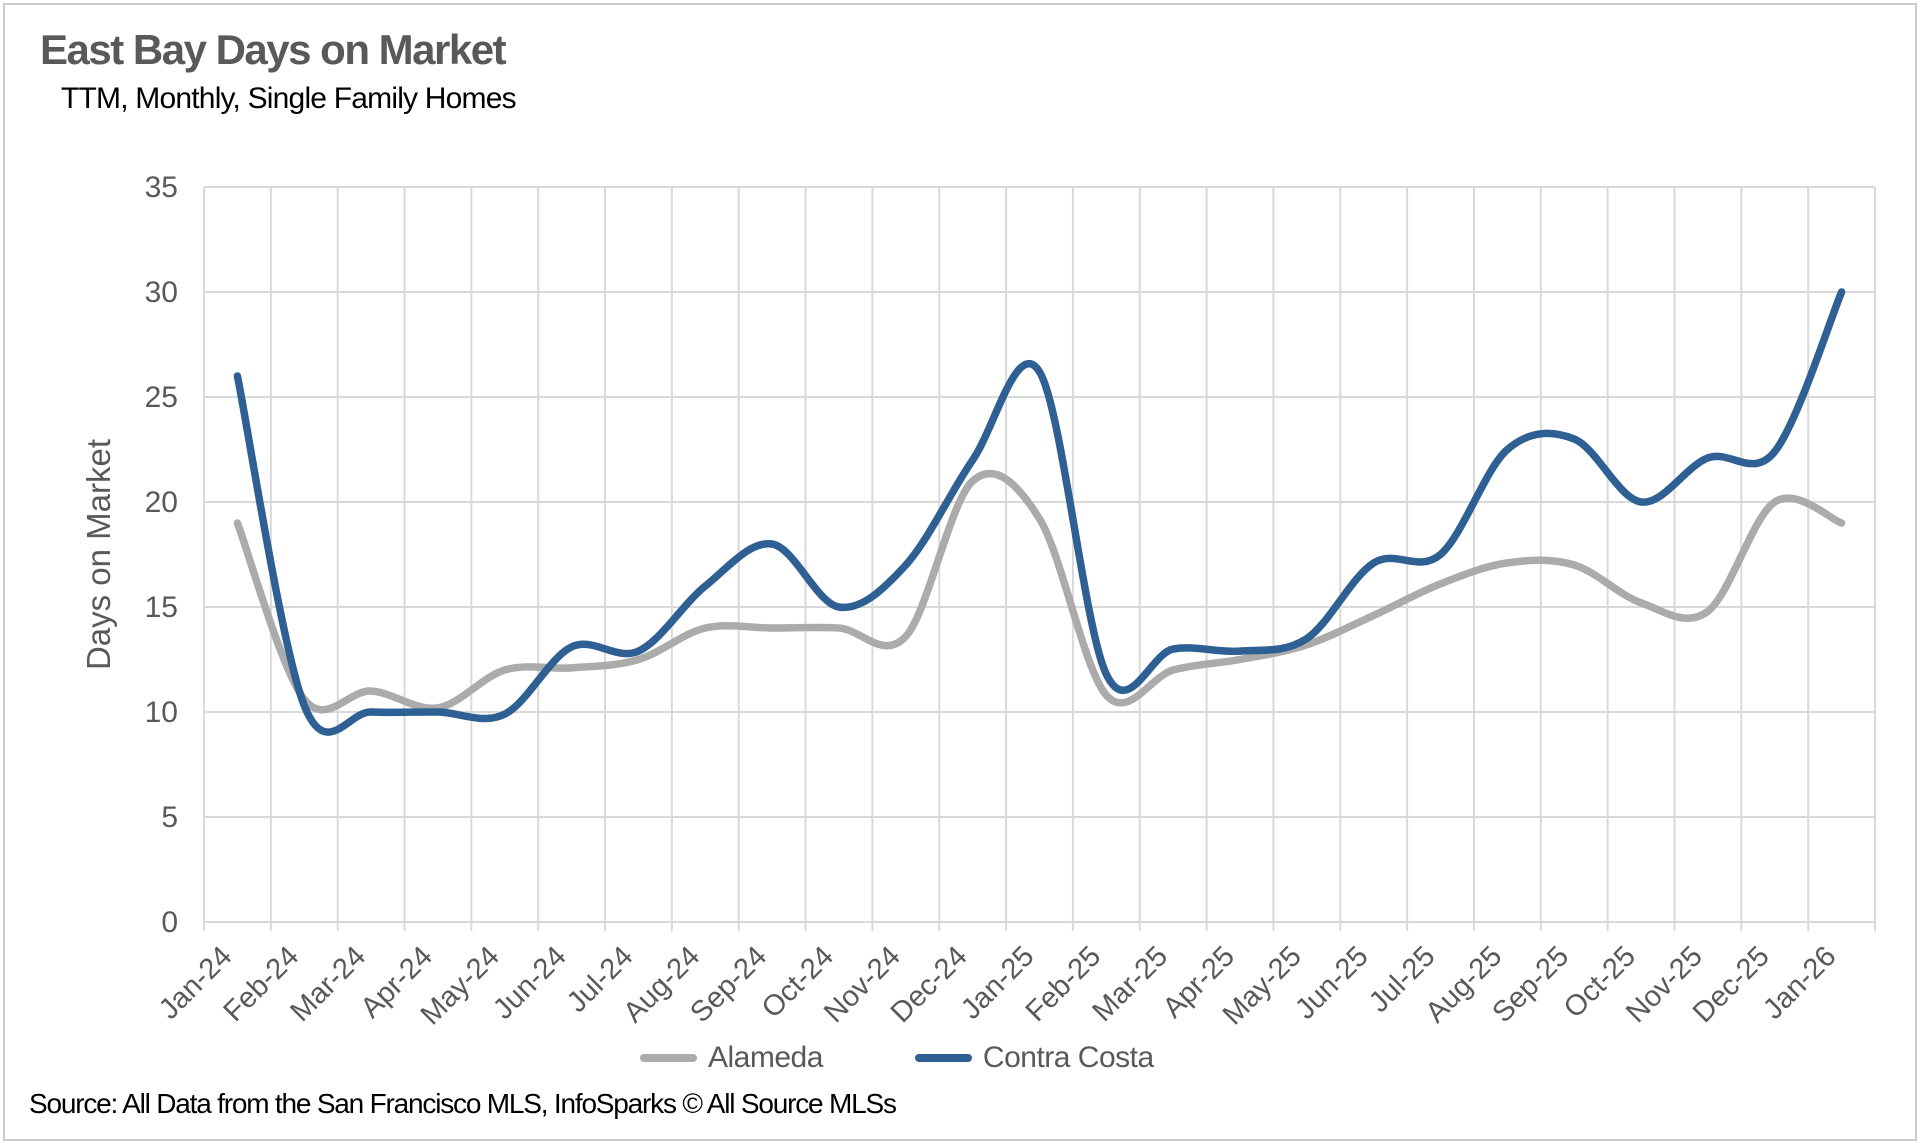 This screenshot has width=1920, height=1144. Describe the element at coordinates (273, 49) in the screenshot. I see `chart-title: East Bay Days on Market` at that location.